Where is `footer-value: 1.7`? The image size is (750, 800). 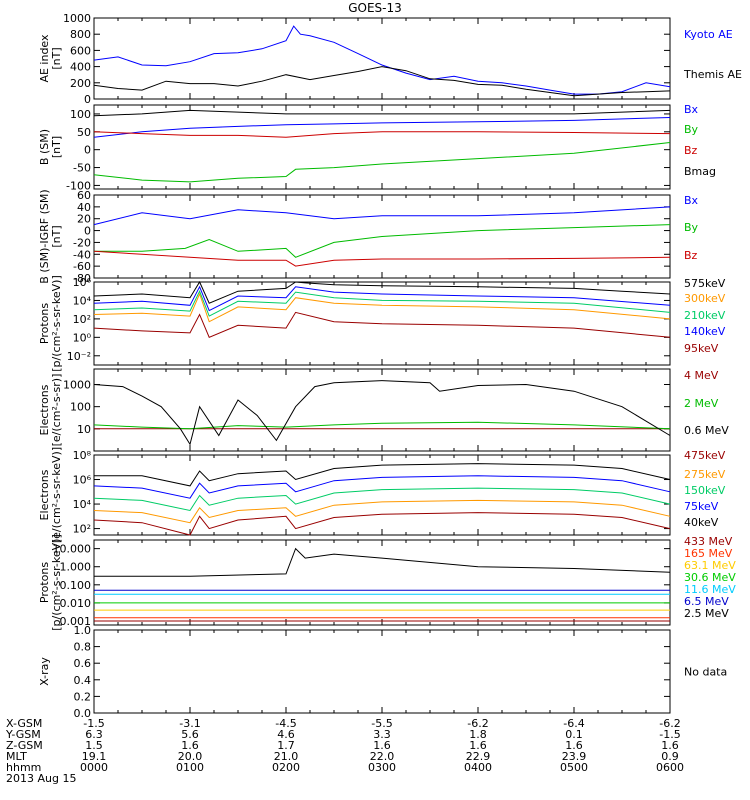
footer-value: 1.7 is located at coordinates (286, 745).